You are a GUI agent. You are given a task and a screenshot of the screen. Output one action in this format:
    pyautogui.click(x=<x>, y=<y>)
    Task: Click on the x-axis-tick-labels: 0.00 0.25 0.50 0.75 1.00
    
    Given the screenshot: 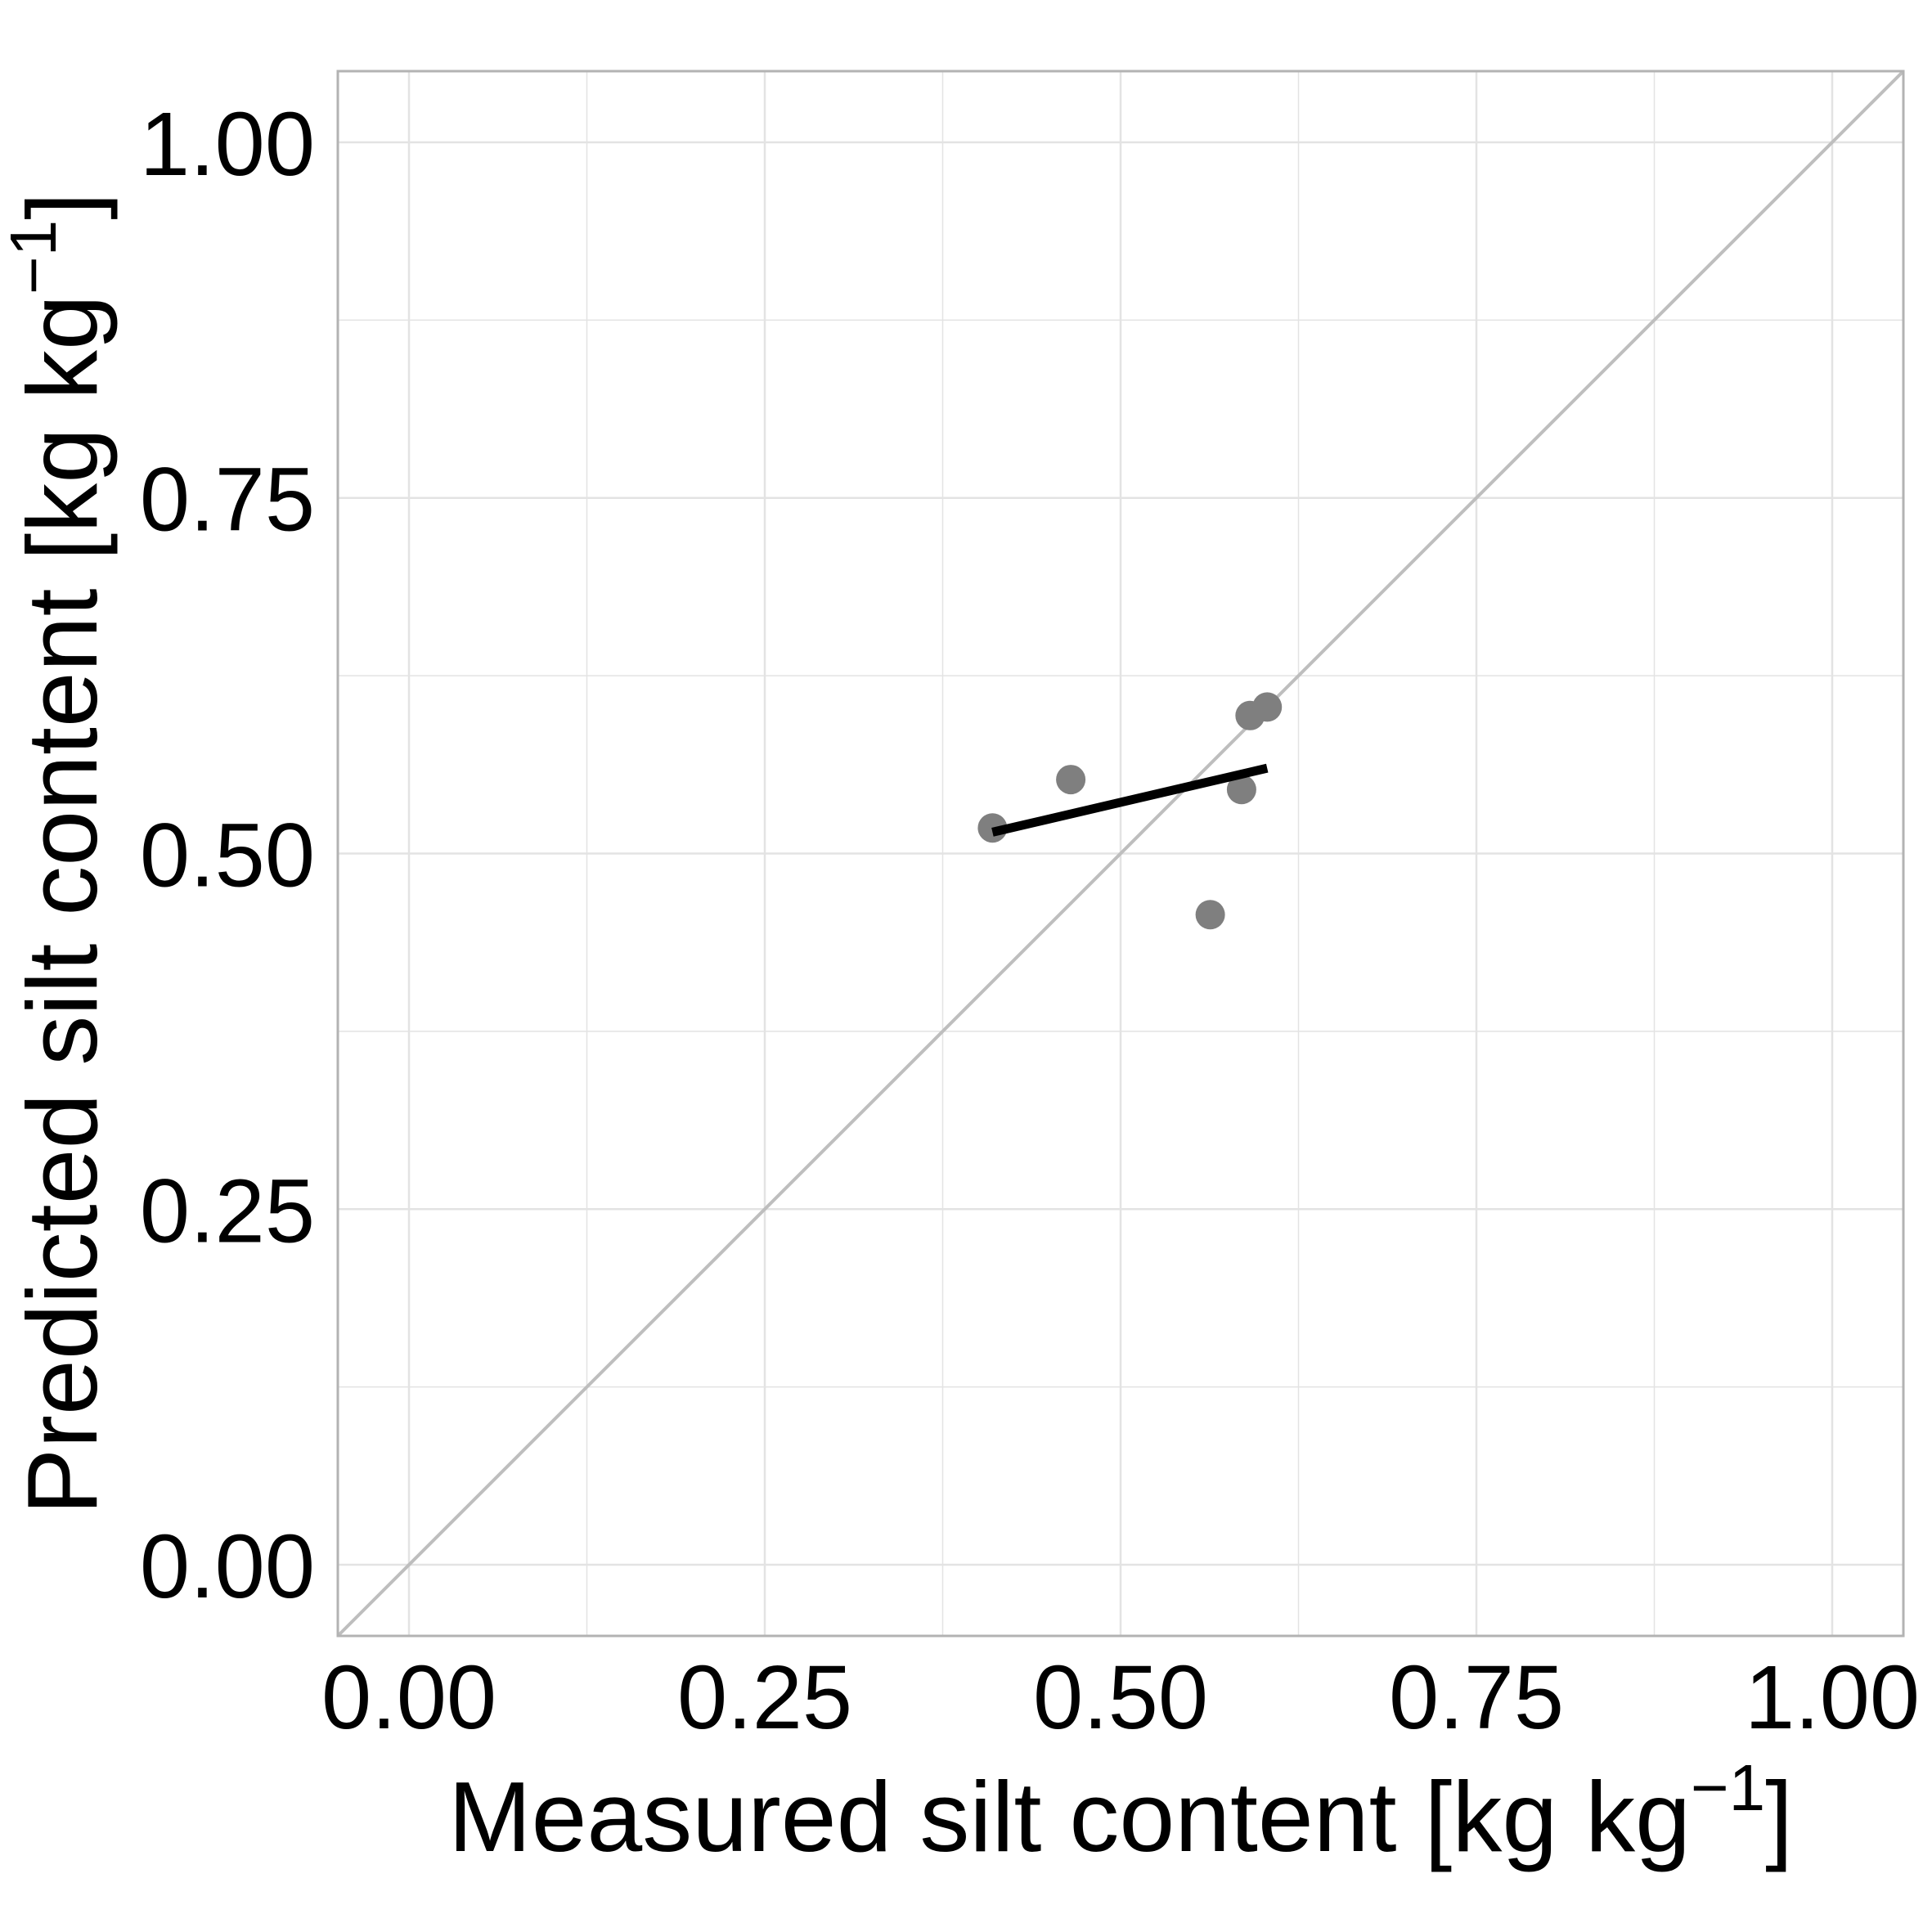 What is the action you would take?
    pyautogui.click(x=1120, y=1698)
    